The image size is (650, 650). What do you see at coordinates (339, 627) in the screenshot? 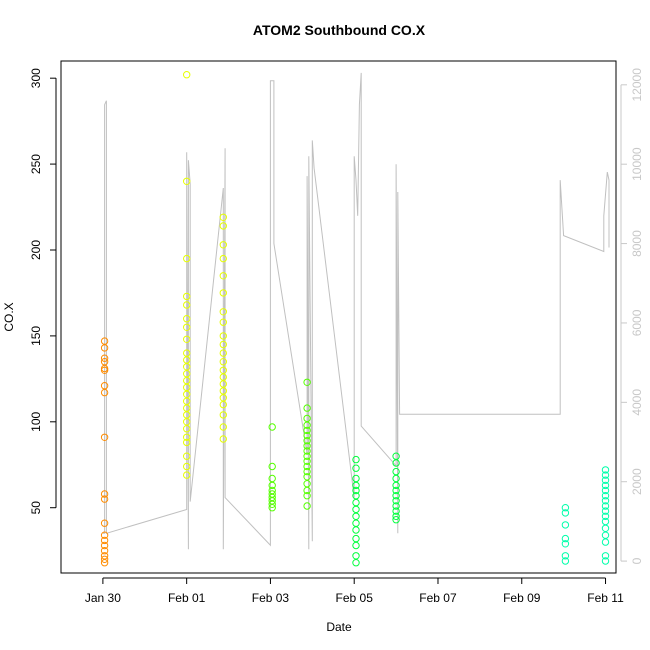
I see `x-axis-label: Date` at bounding box center [339, 627].